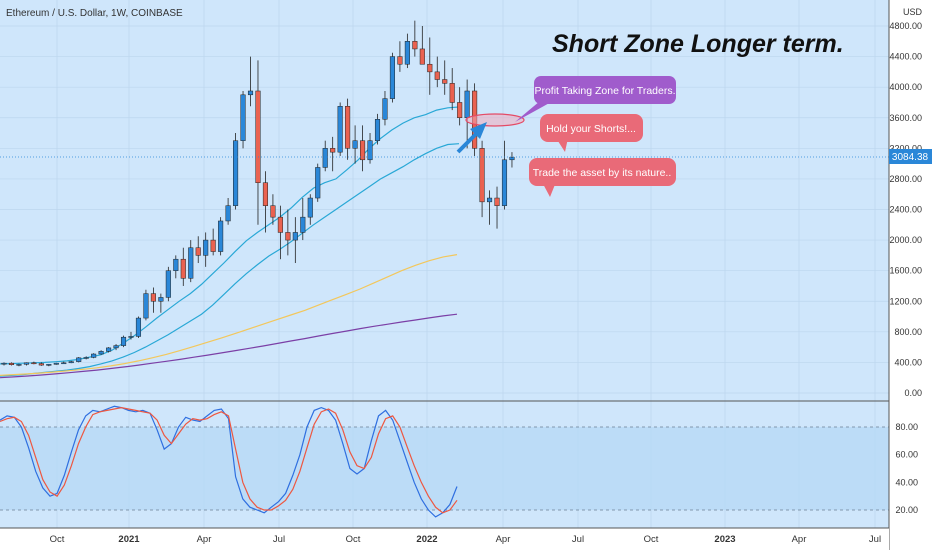  I want to click on stochastic-band, so click(444, 468).